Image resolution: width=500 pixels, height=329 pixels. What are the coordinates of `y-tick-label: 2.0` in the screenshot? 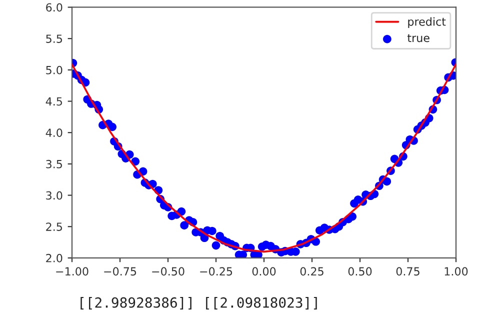 It's located at (54, 258).